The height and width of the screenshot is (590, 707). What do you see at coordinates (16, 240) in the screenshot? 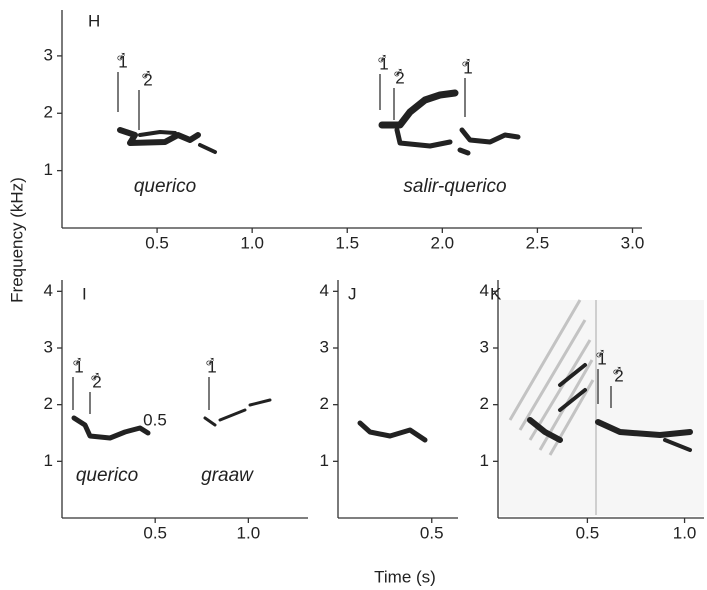
I see `y-axis-label: Frequency (kHz)` at bounding box center [16, 240].